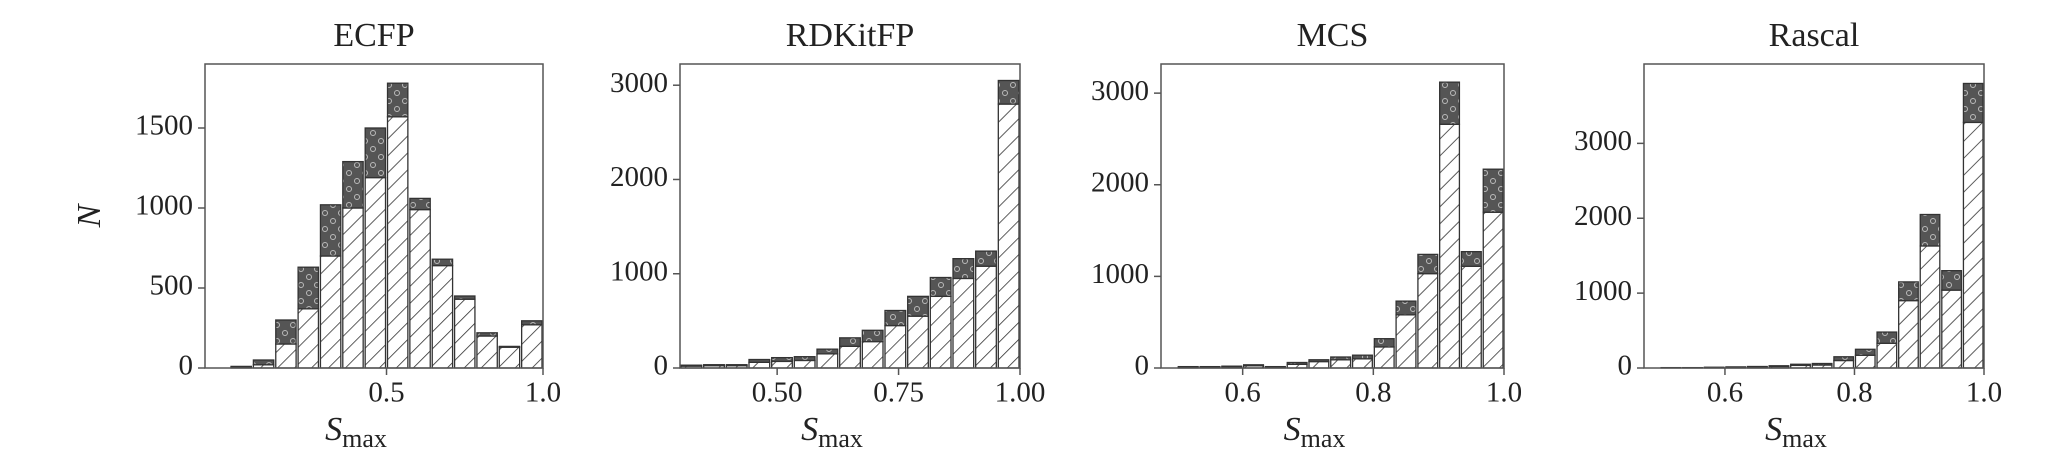  What do you see at coordinates (1814, 35) in the screenshot?
I see `panel-title: Rascal` at bounding box center [1814, 35].